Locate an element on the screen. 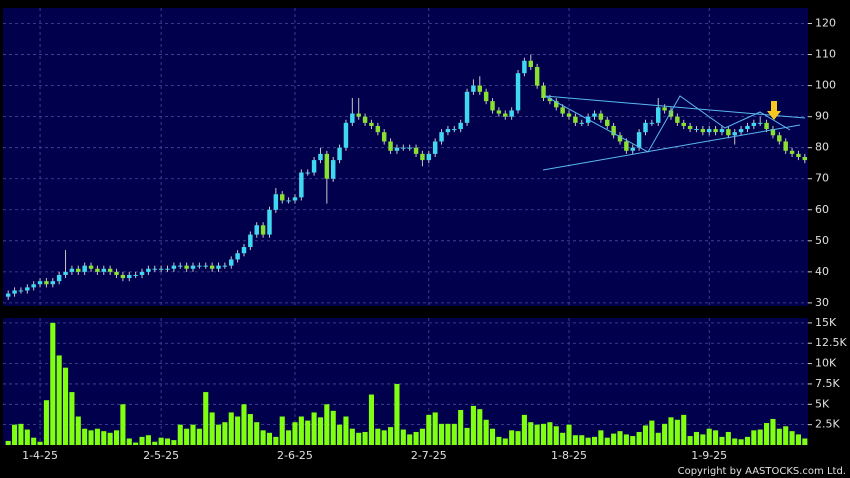 This screenshot has width=850, height=478. y-tick-label: 90 is located at coordinates (822, 116).